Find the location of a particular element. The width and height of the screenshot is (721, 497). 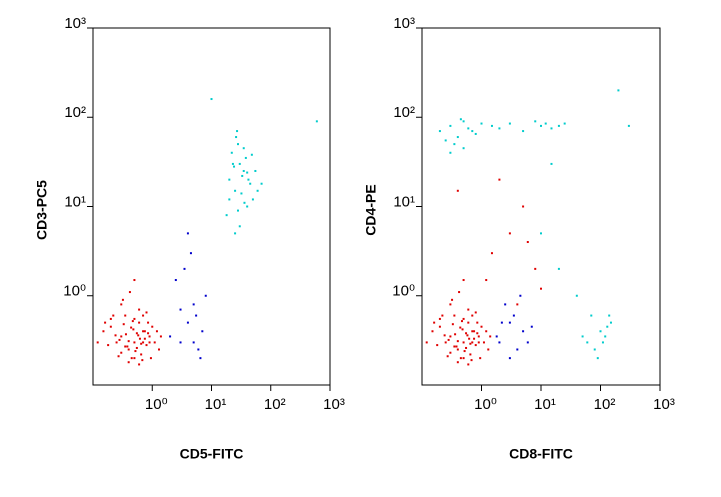

x-tick-label: 10² is located at coordinates (275, 404).